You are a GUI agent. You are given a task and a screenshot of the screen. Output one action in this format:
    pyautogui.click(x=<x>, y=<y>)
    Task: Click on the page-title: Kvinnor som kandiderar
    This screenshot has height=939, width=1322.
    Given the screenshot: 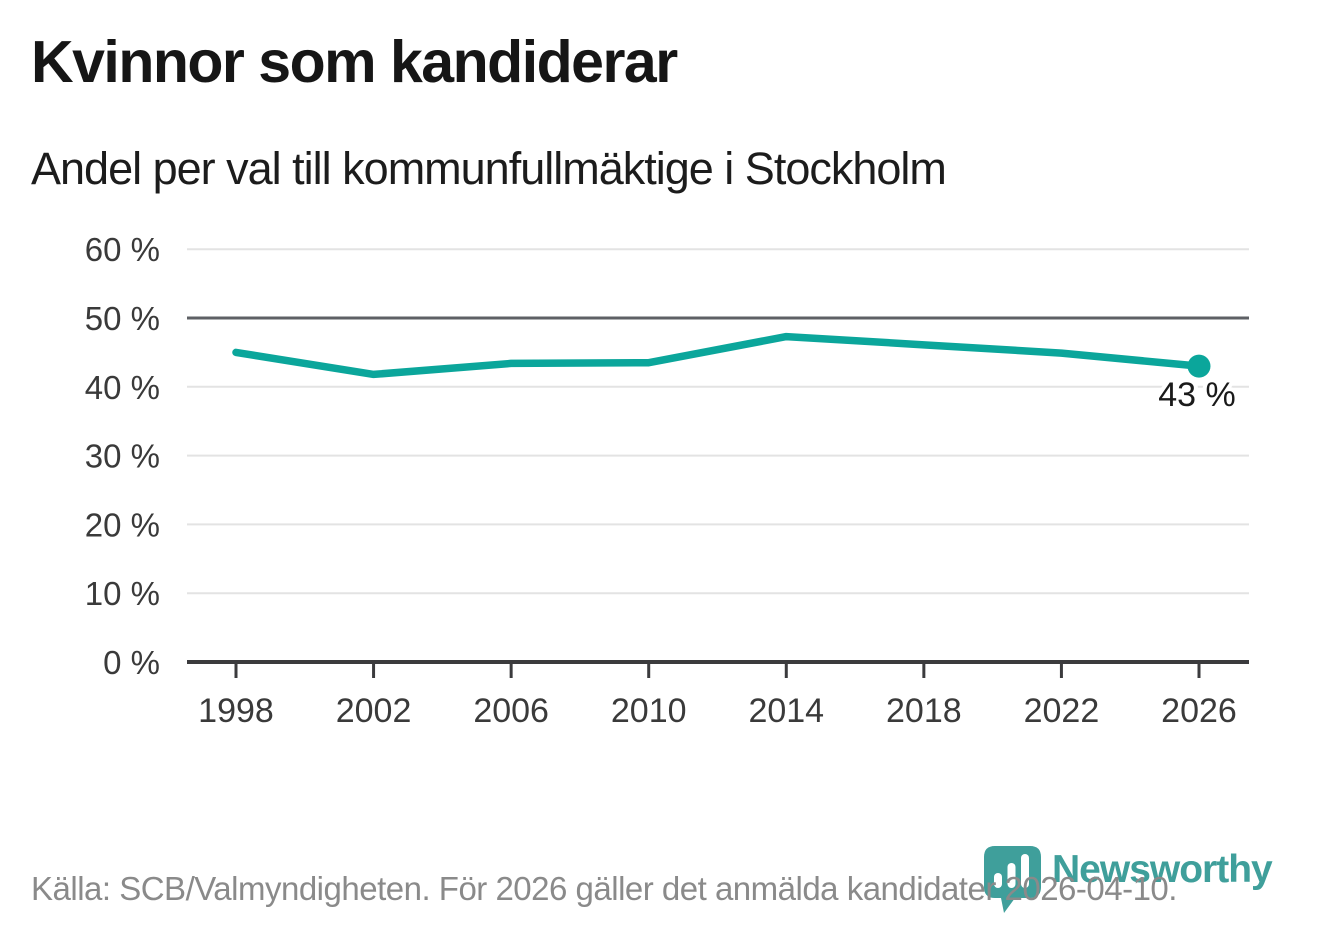 What is the action you would take?
    pyautogui.click(x=354, y=62)
    